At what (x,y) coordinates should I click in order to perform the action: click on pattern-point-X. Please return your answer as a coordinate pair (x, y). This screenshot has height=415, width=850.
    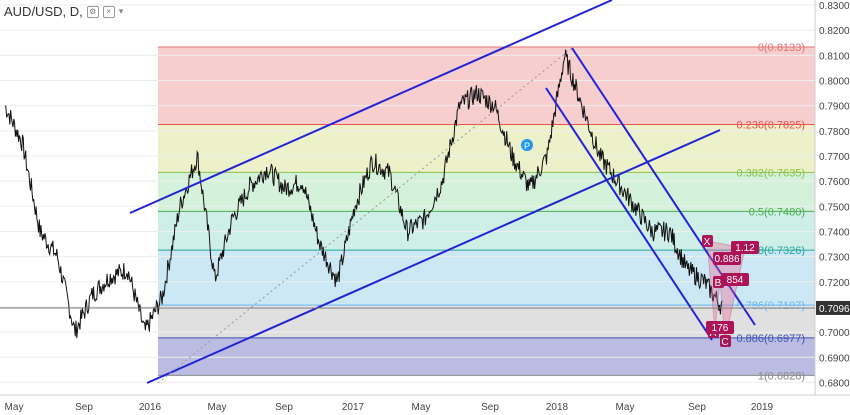
    Looking at the image, I should click on (707, 241).